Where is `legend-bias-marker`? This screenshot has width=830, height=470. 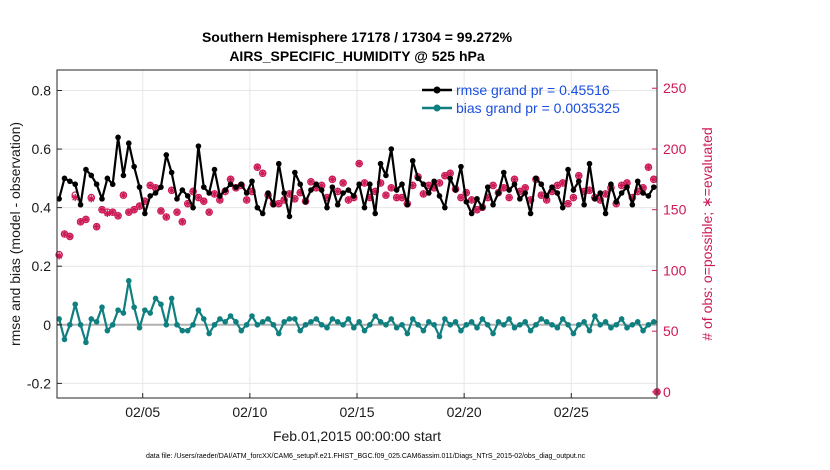 legend-bias-marker is located at coordinates (437, 108).